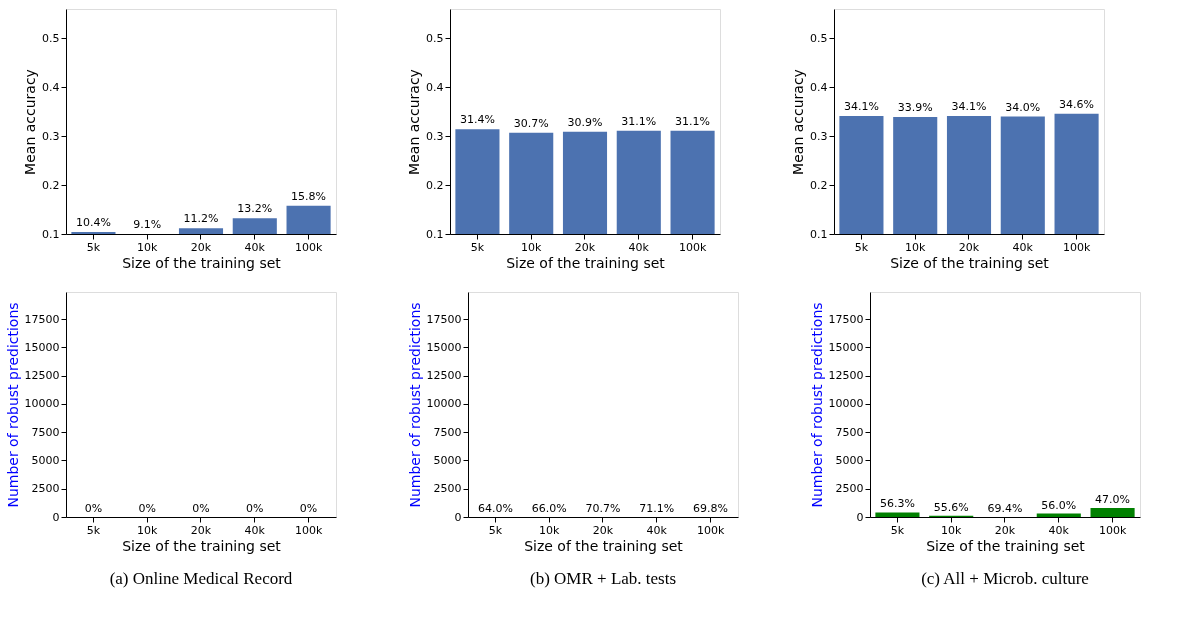 This screenshot has height=642, width=1202. What do you see at coordinates (201, 578) in the screenshot?
I see `text: (a) Online Medical Record` at bounding box center [201, 578].